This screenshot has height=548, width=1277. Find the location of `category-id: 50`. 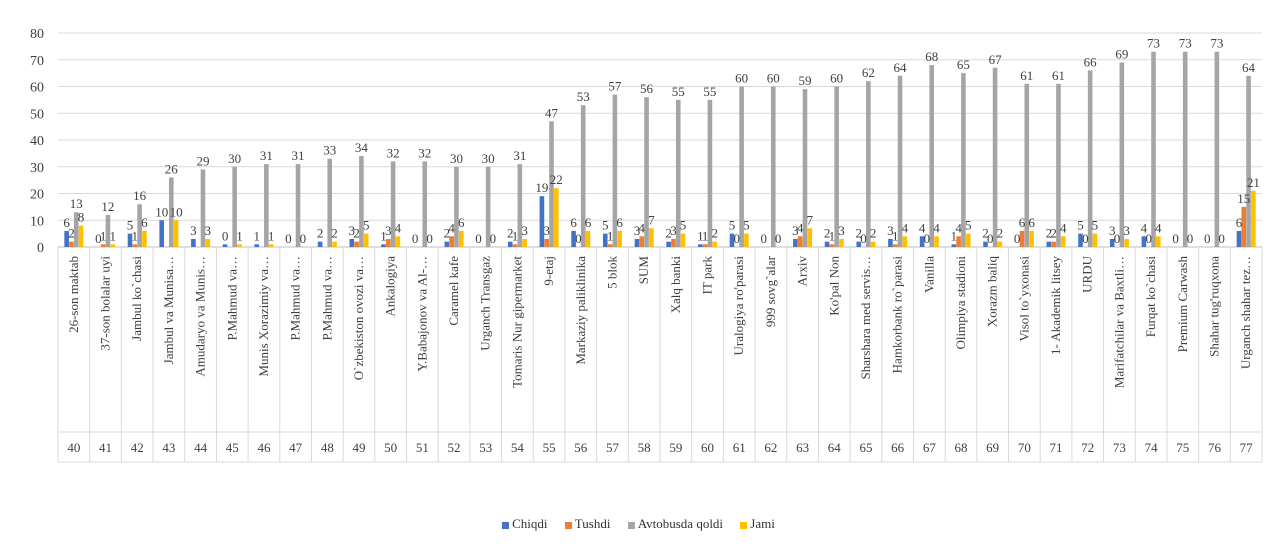

category-id: 50 is located at coordinates (390, 447).